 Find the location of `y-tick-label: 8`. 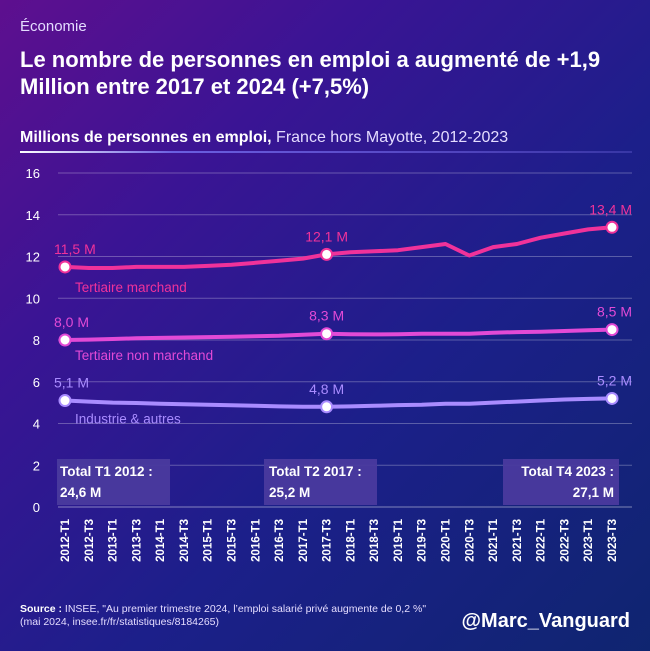

y-tick-label: 8 is located at coordinates (36, 340).